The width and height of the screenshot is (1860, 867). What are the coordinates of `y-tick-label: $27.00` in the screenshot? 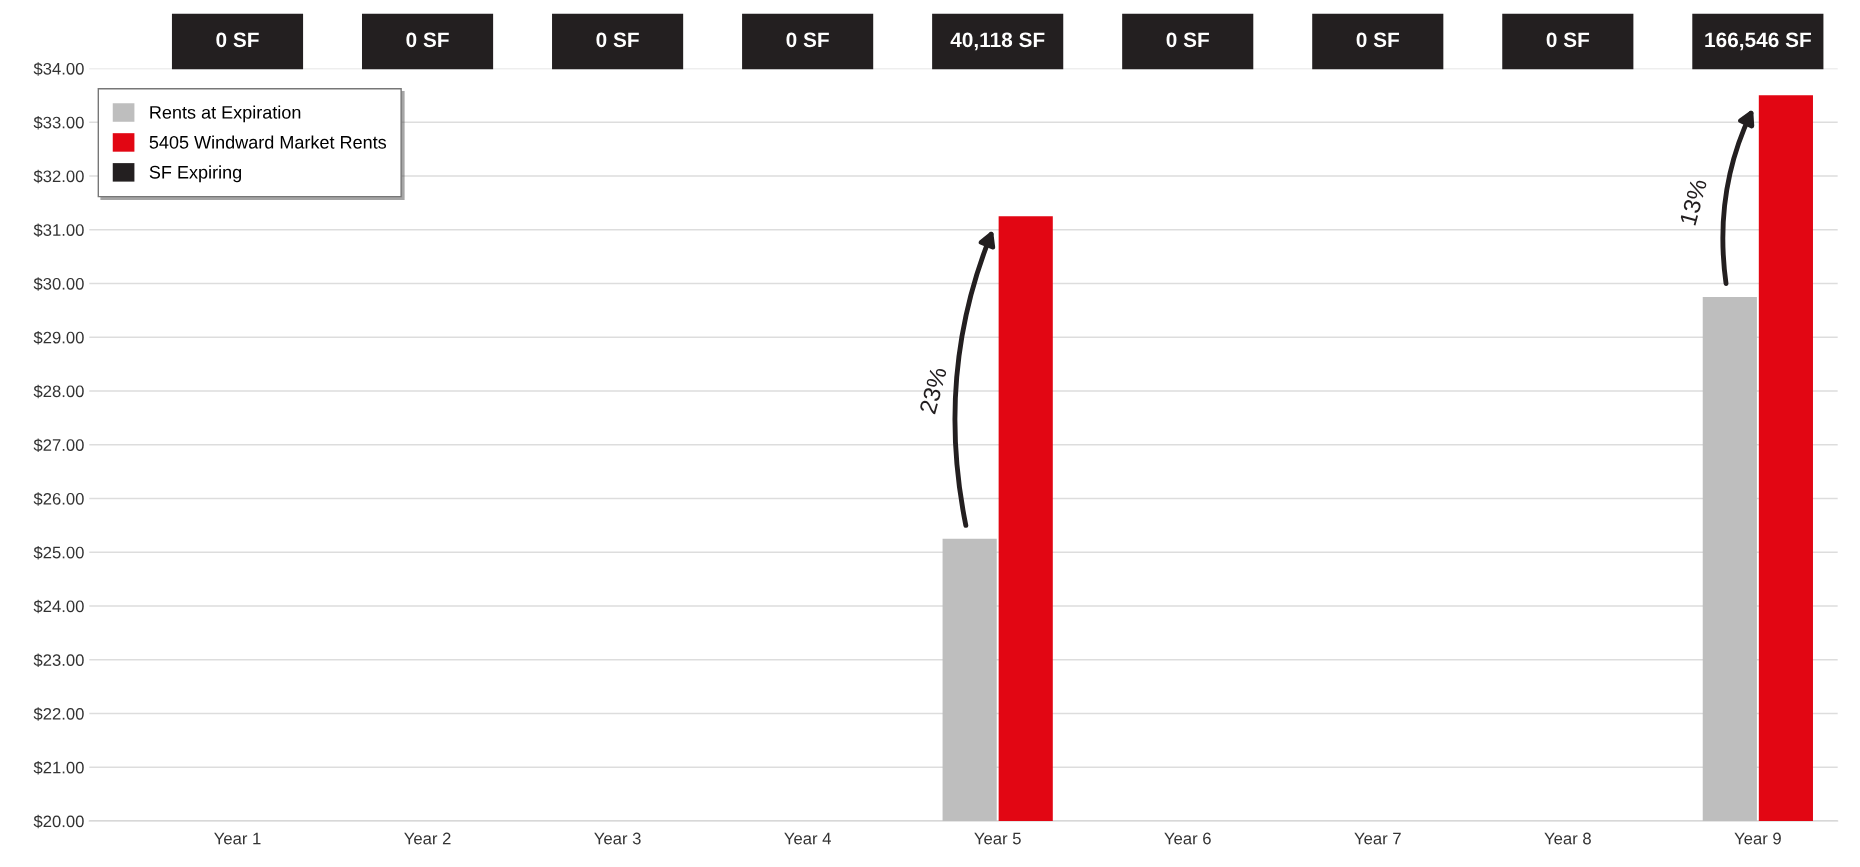 It's located at (58, 445).